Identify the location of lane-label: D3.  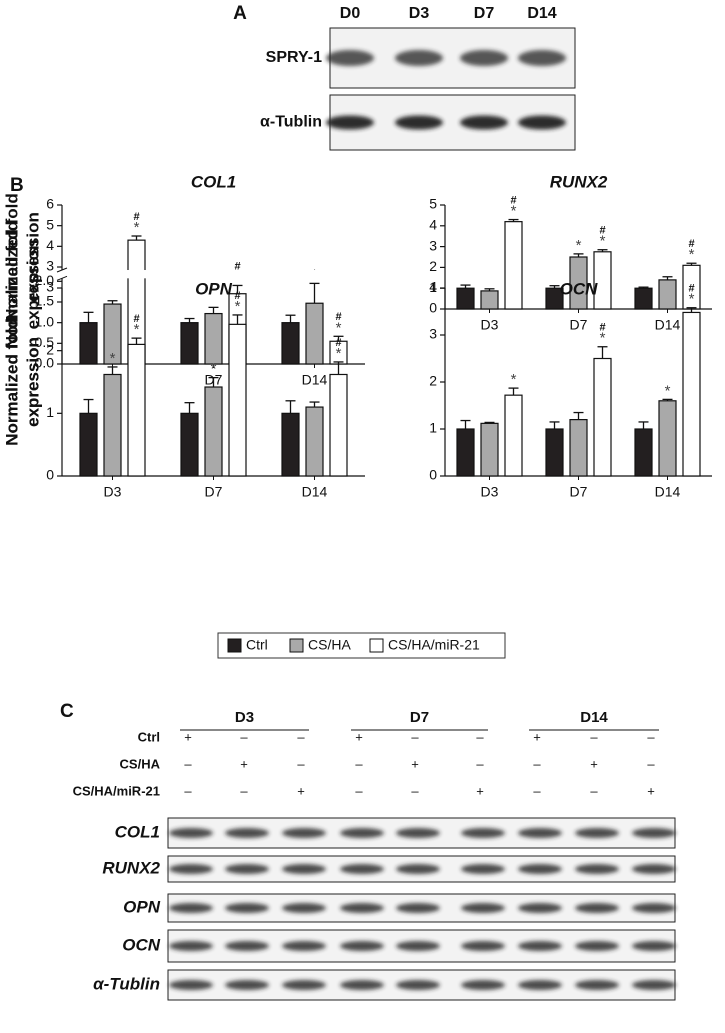
(419, 13).